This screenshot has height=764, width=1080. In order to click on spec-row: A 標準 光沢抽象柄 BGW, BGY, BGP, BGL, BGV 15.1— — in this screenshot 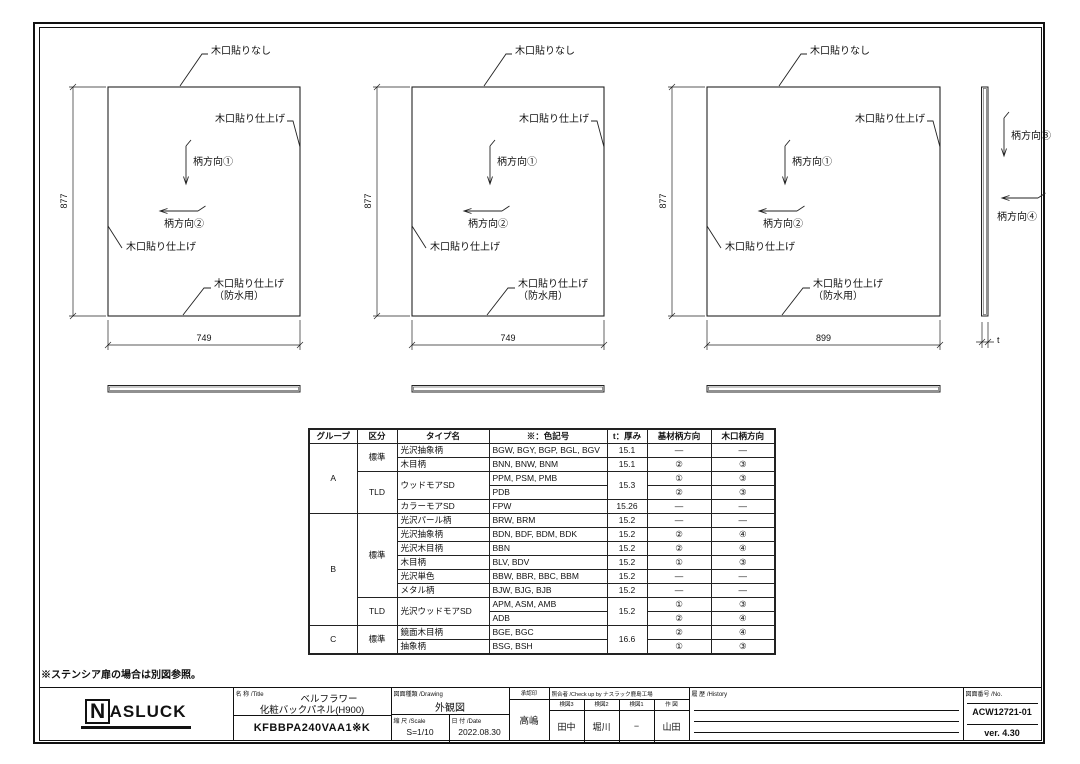, I will do `click(542, 478)`.